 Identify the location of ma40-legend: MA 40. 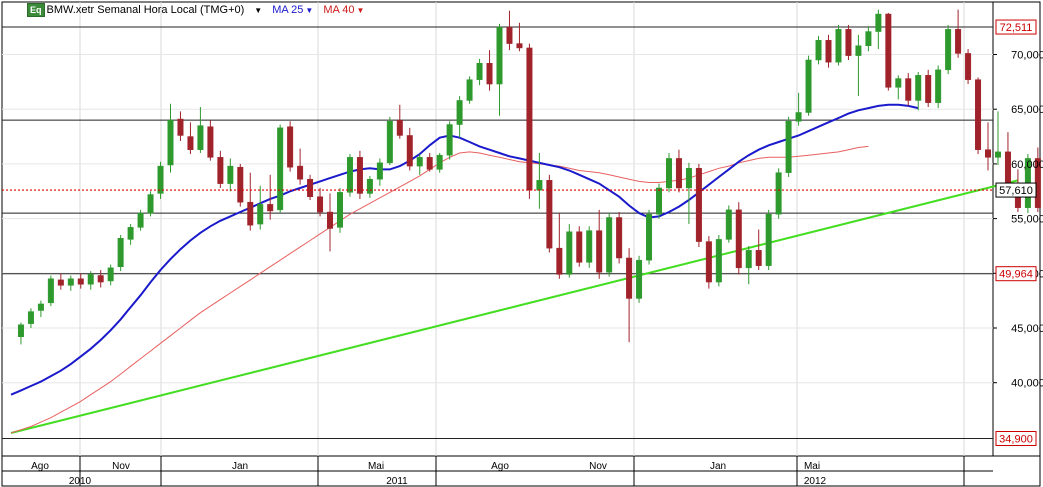
(339, 10).